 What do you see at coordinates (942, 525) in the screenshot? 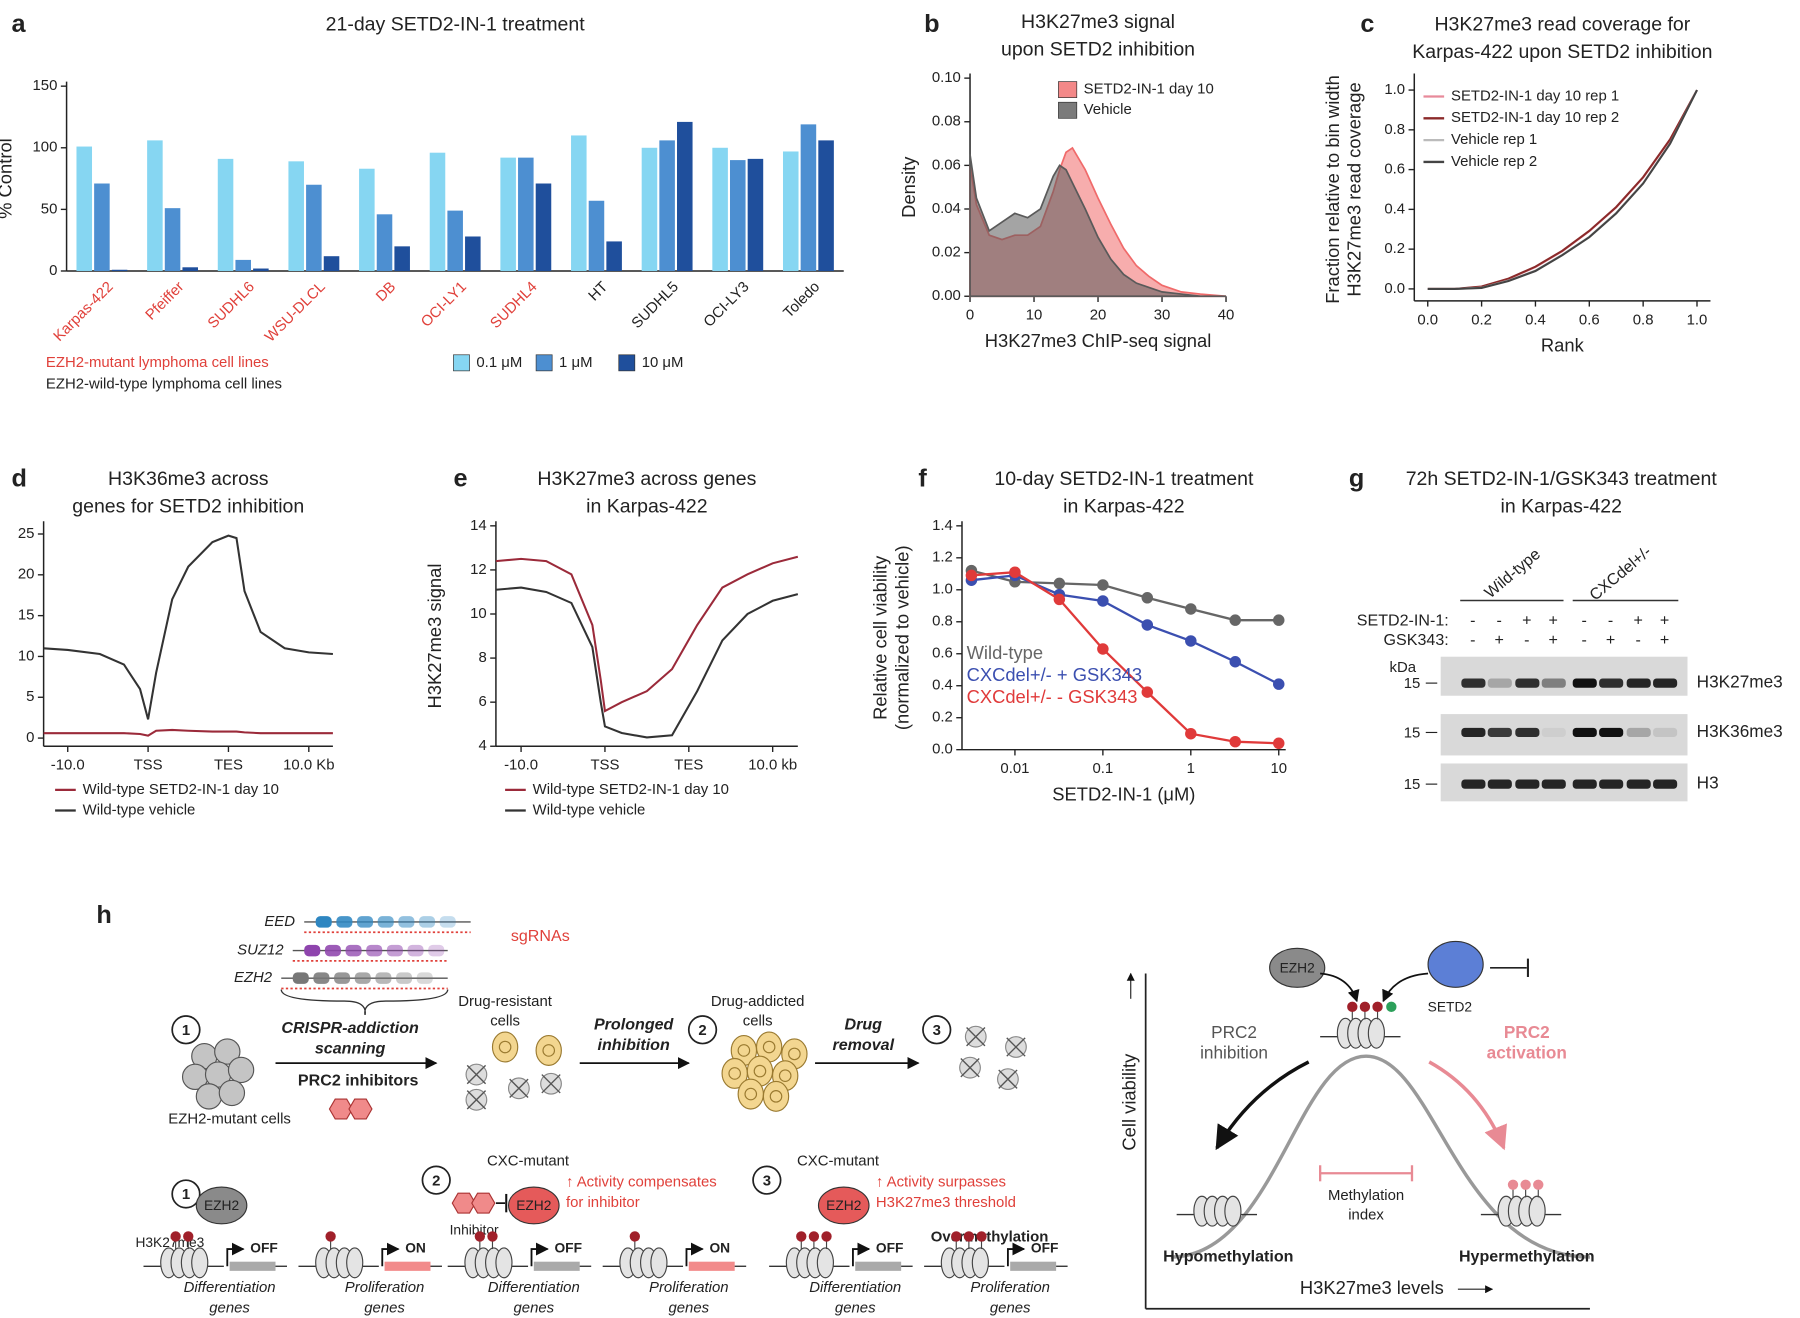
I see `y-tick-label: 1.4` at bounding box center [942, 525].